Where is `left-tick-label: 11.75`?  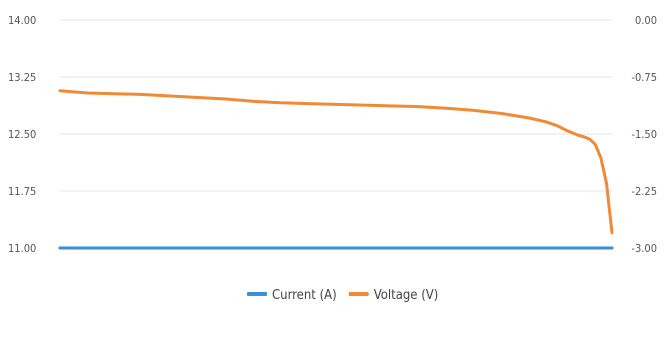 left-tick-label: 11.75 is located at coordinates (22, 191).